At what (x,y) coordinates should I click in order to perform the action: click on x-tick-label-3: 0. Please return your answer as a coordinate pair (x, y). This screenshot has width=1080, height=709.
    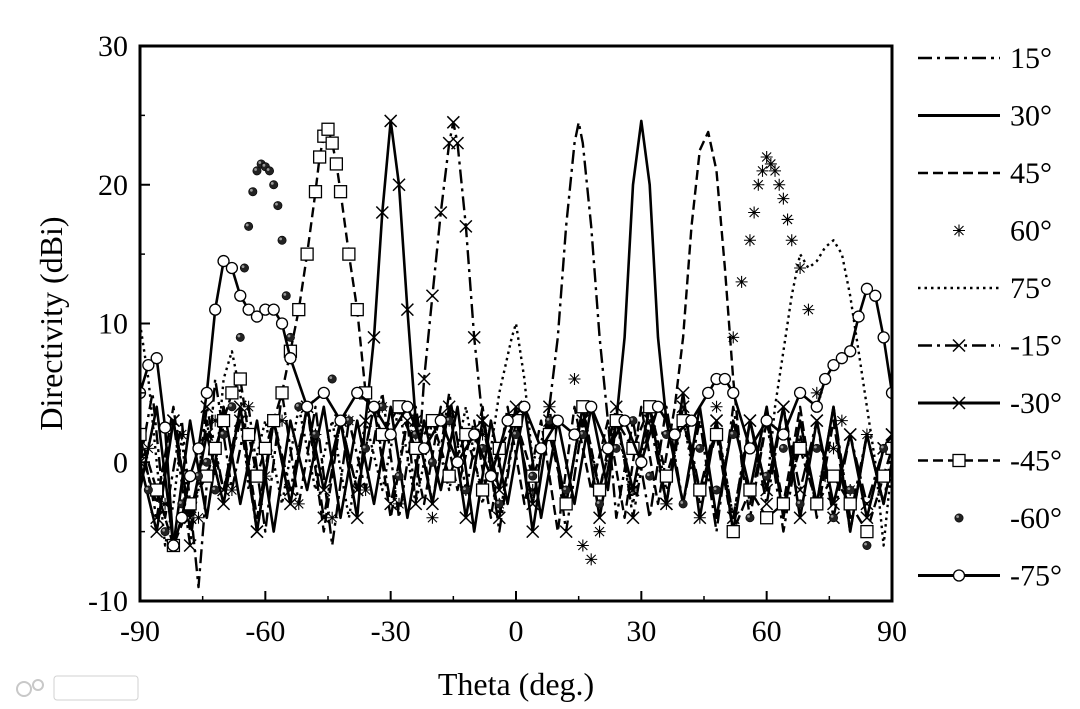
    Looking at the image, I should click on (516, 631).